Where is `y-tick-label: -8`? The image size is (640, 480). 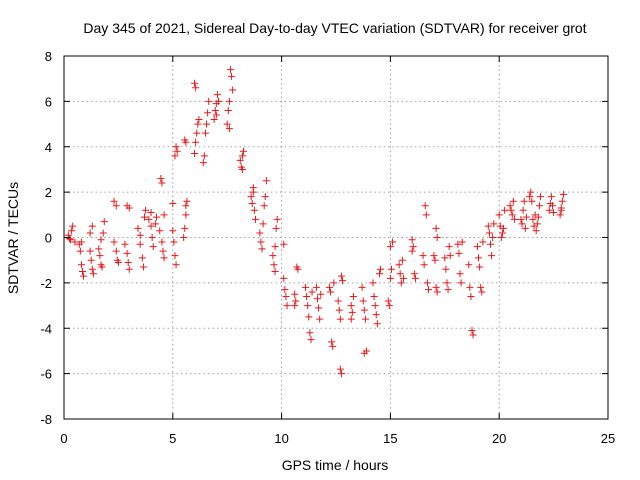
y-tick-label: -8 is located at coordinates (46, 419).